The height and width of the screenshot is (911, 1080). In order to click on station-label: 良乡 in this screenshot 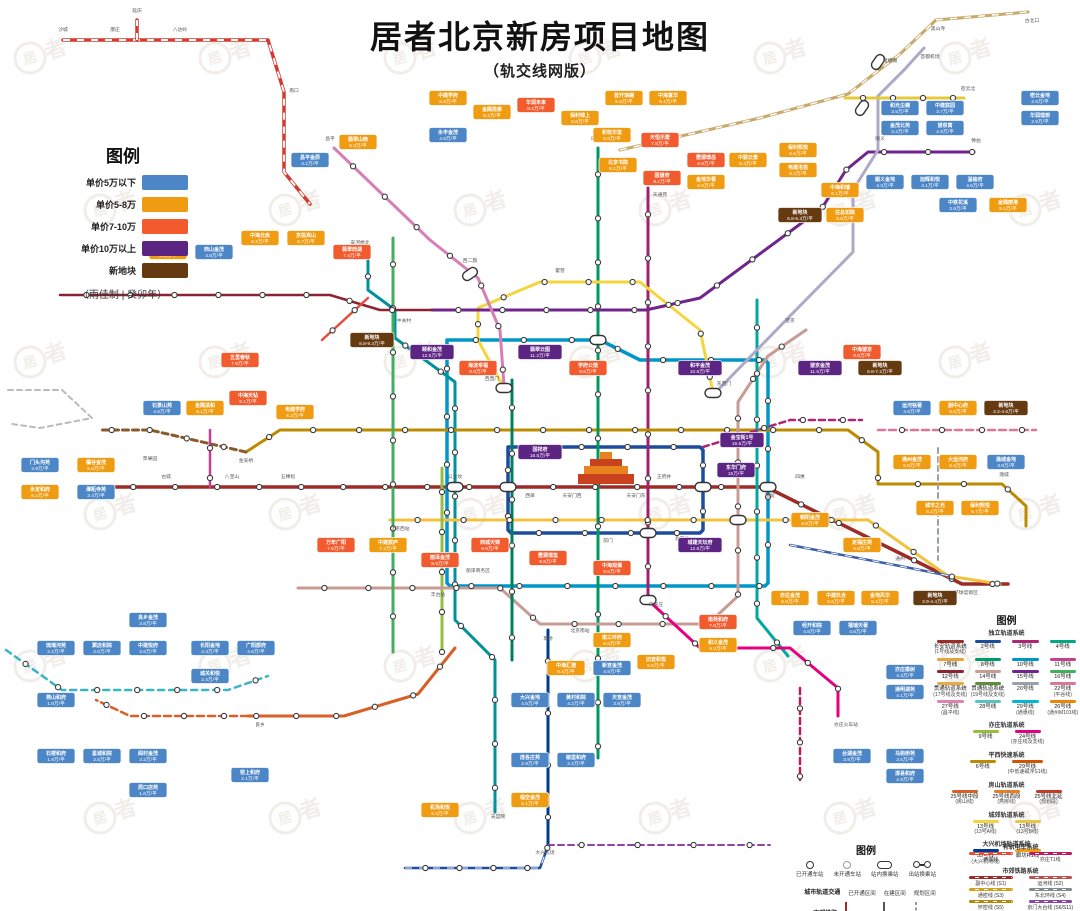, I will do `click(260, 724)`.